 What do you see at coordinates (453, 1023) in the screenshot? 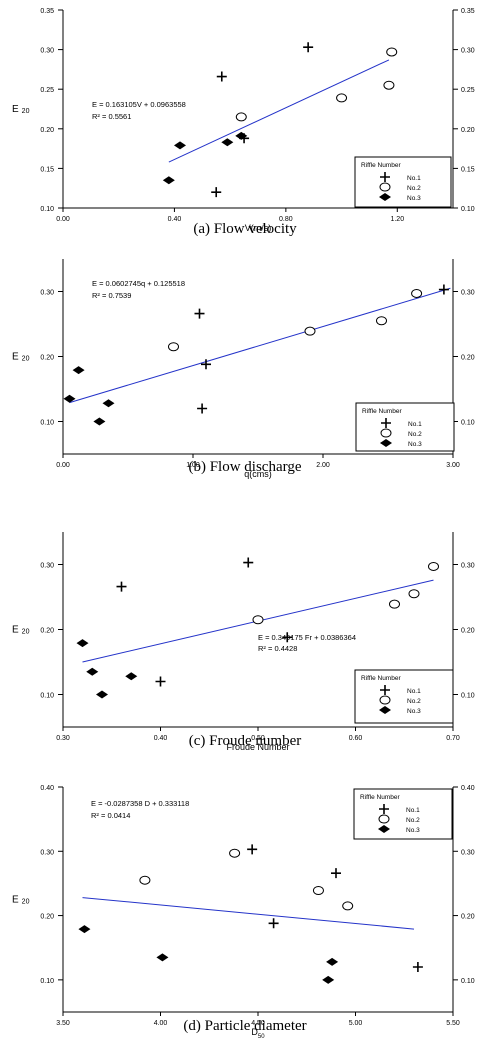
I see `x-tick-label: 5.50` at bounding box center [453, 1023].